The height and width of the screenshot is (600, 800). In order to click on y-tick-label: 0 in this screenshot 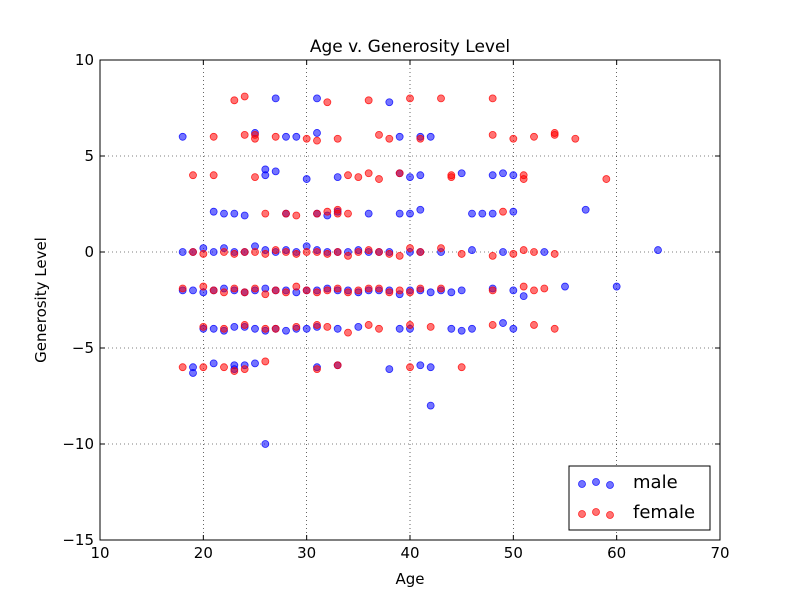, I will do `click(89, 252)`.